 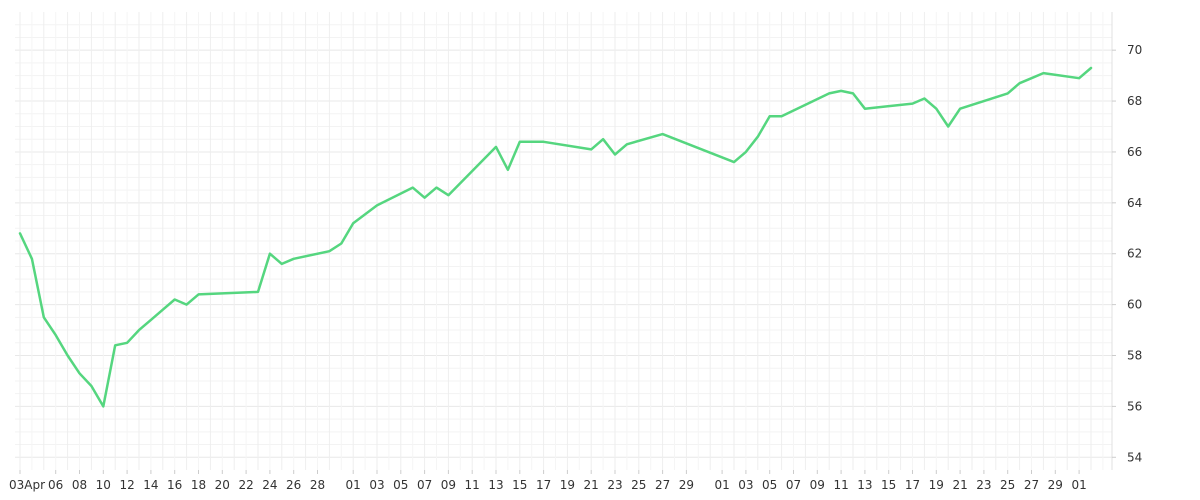 I want to click on x-tick-label: 08, so click(x=79, y=485).